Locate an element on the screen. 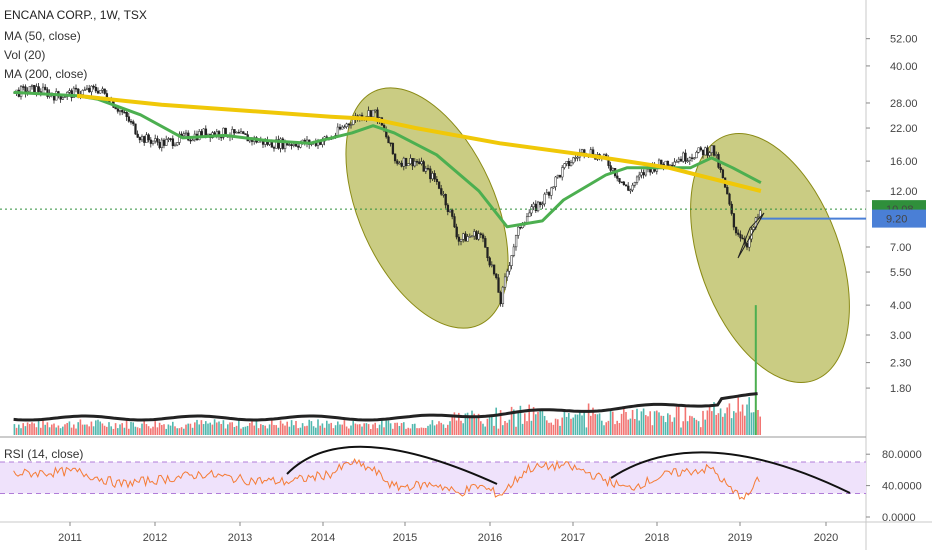 This screenshot has height=550, width=932. legend-ma50: MA (50, close) is located at coordinates (42, 36).